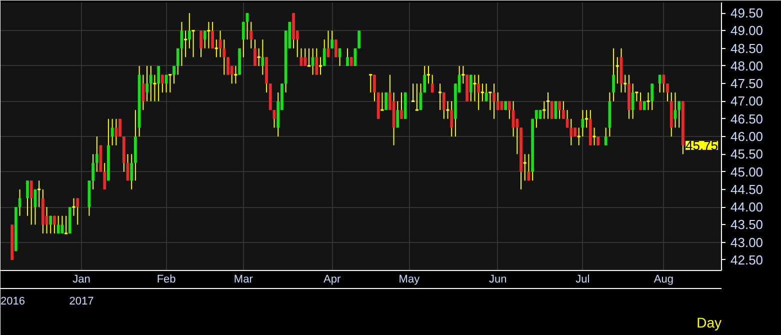 Image resolution: width=781 pixels, height=335 pixels. What do you see at coordinates (747, 13) in the screenshot?
I see `y-tick-label: 49.50` at bounding box center [747, 13].